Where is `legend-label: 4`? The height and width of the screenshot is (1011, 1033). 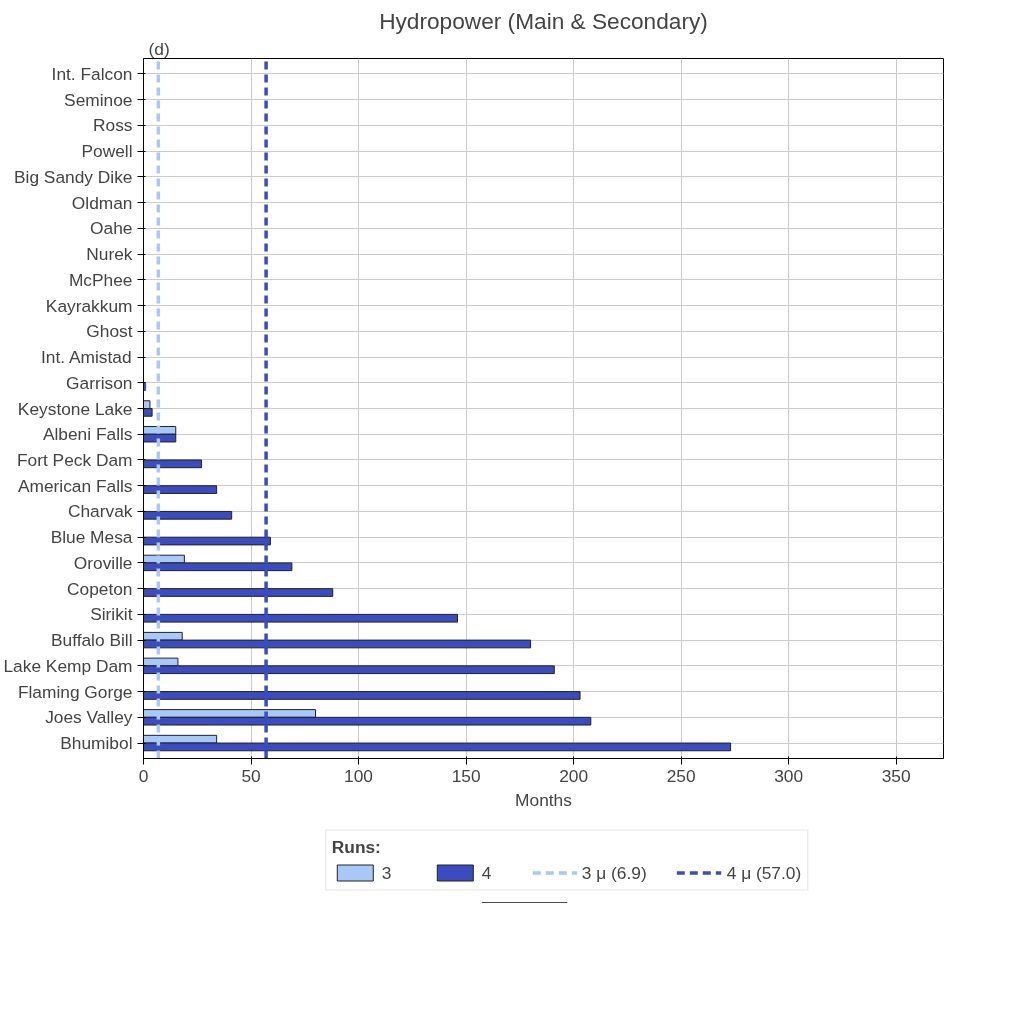
legend-label: 4 is located at coordinates (487, 872).